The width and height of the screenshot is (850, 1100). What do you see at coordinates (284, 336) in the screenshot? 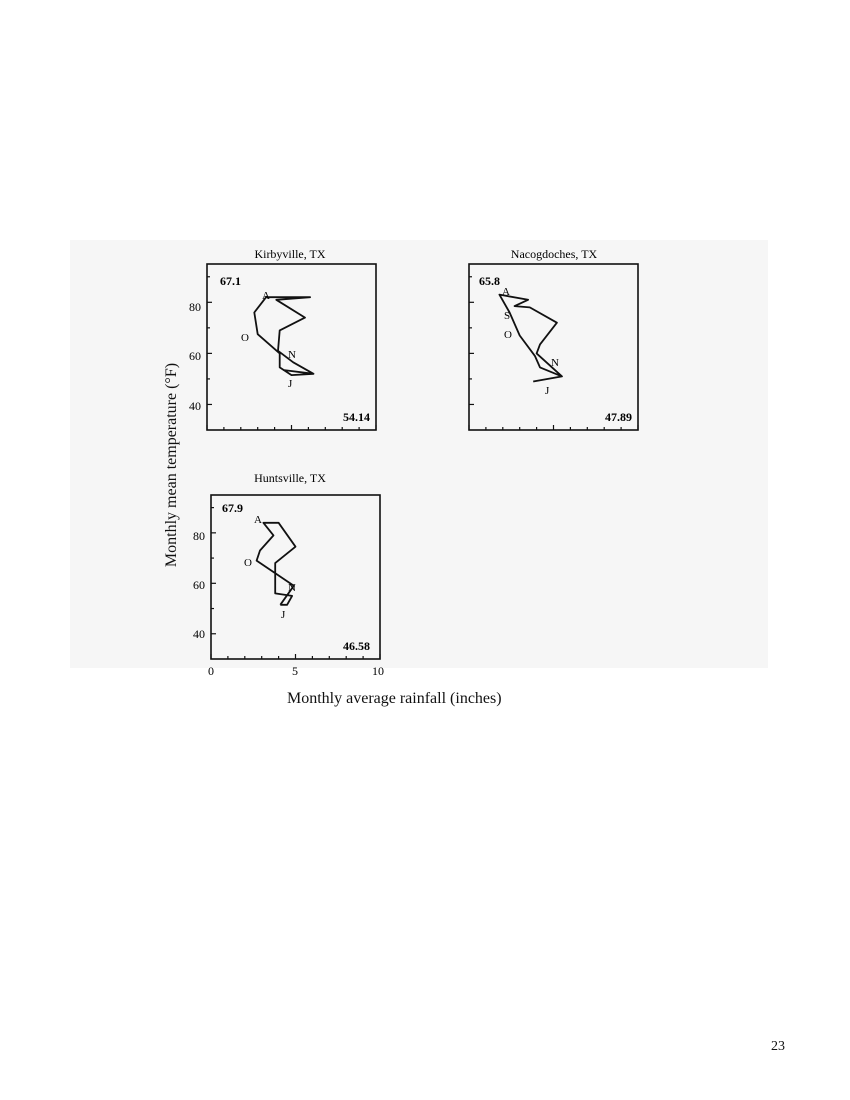
I see `climograph-line-kirbyville` at bounding box center [284, 336].